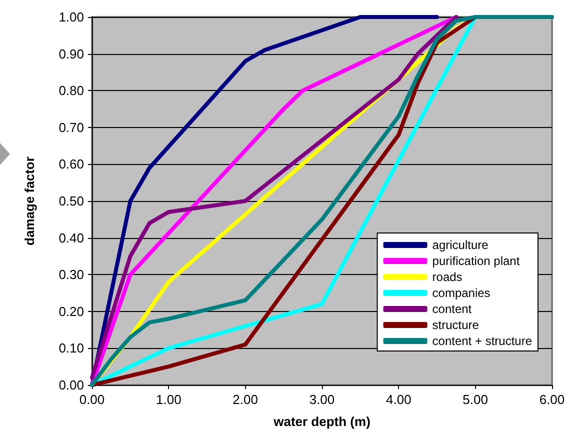  I want to click on y-tick-label: 0.10, so click(71, 348).